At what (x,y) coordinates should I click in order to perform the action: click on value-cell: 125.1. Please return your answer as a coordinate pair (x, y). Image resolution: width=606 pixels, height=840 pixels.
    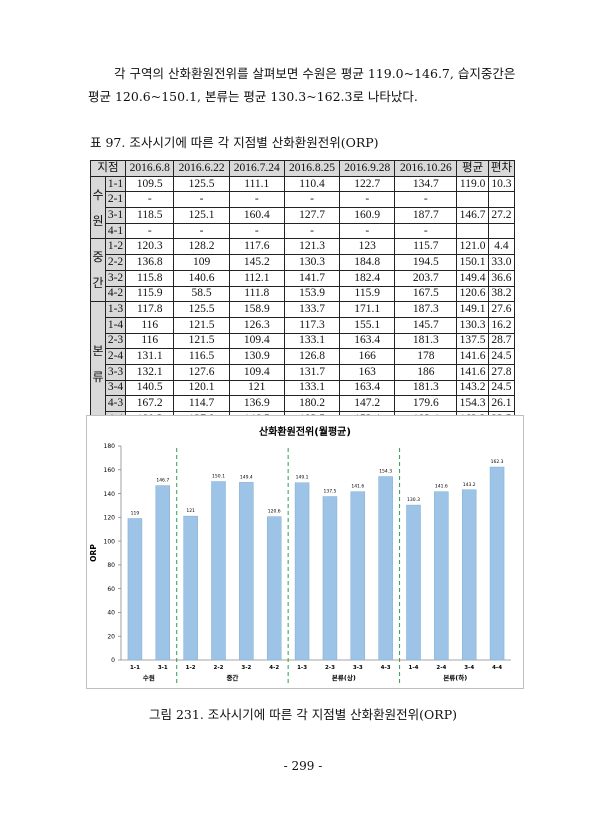
    Looking at the image, I should click on (201, 215).